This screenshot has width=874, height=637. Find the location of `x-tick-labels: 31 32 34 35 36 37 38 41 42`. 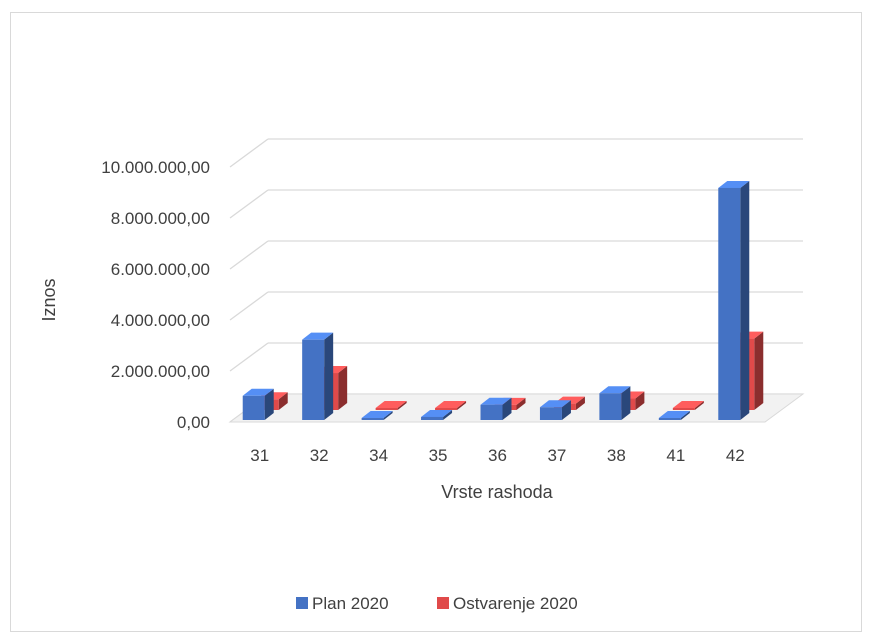

x-tick-labels: 31 32 34 35 36 37 38 41 42 is located at coordinates (497, 455).